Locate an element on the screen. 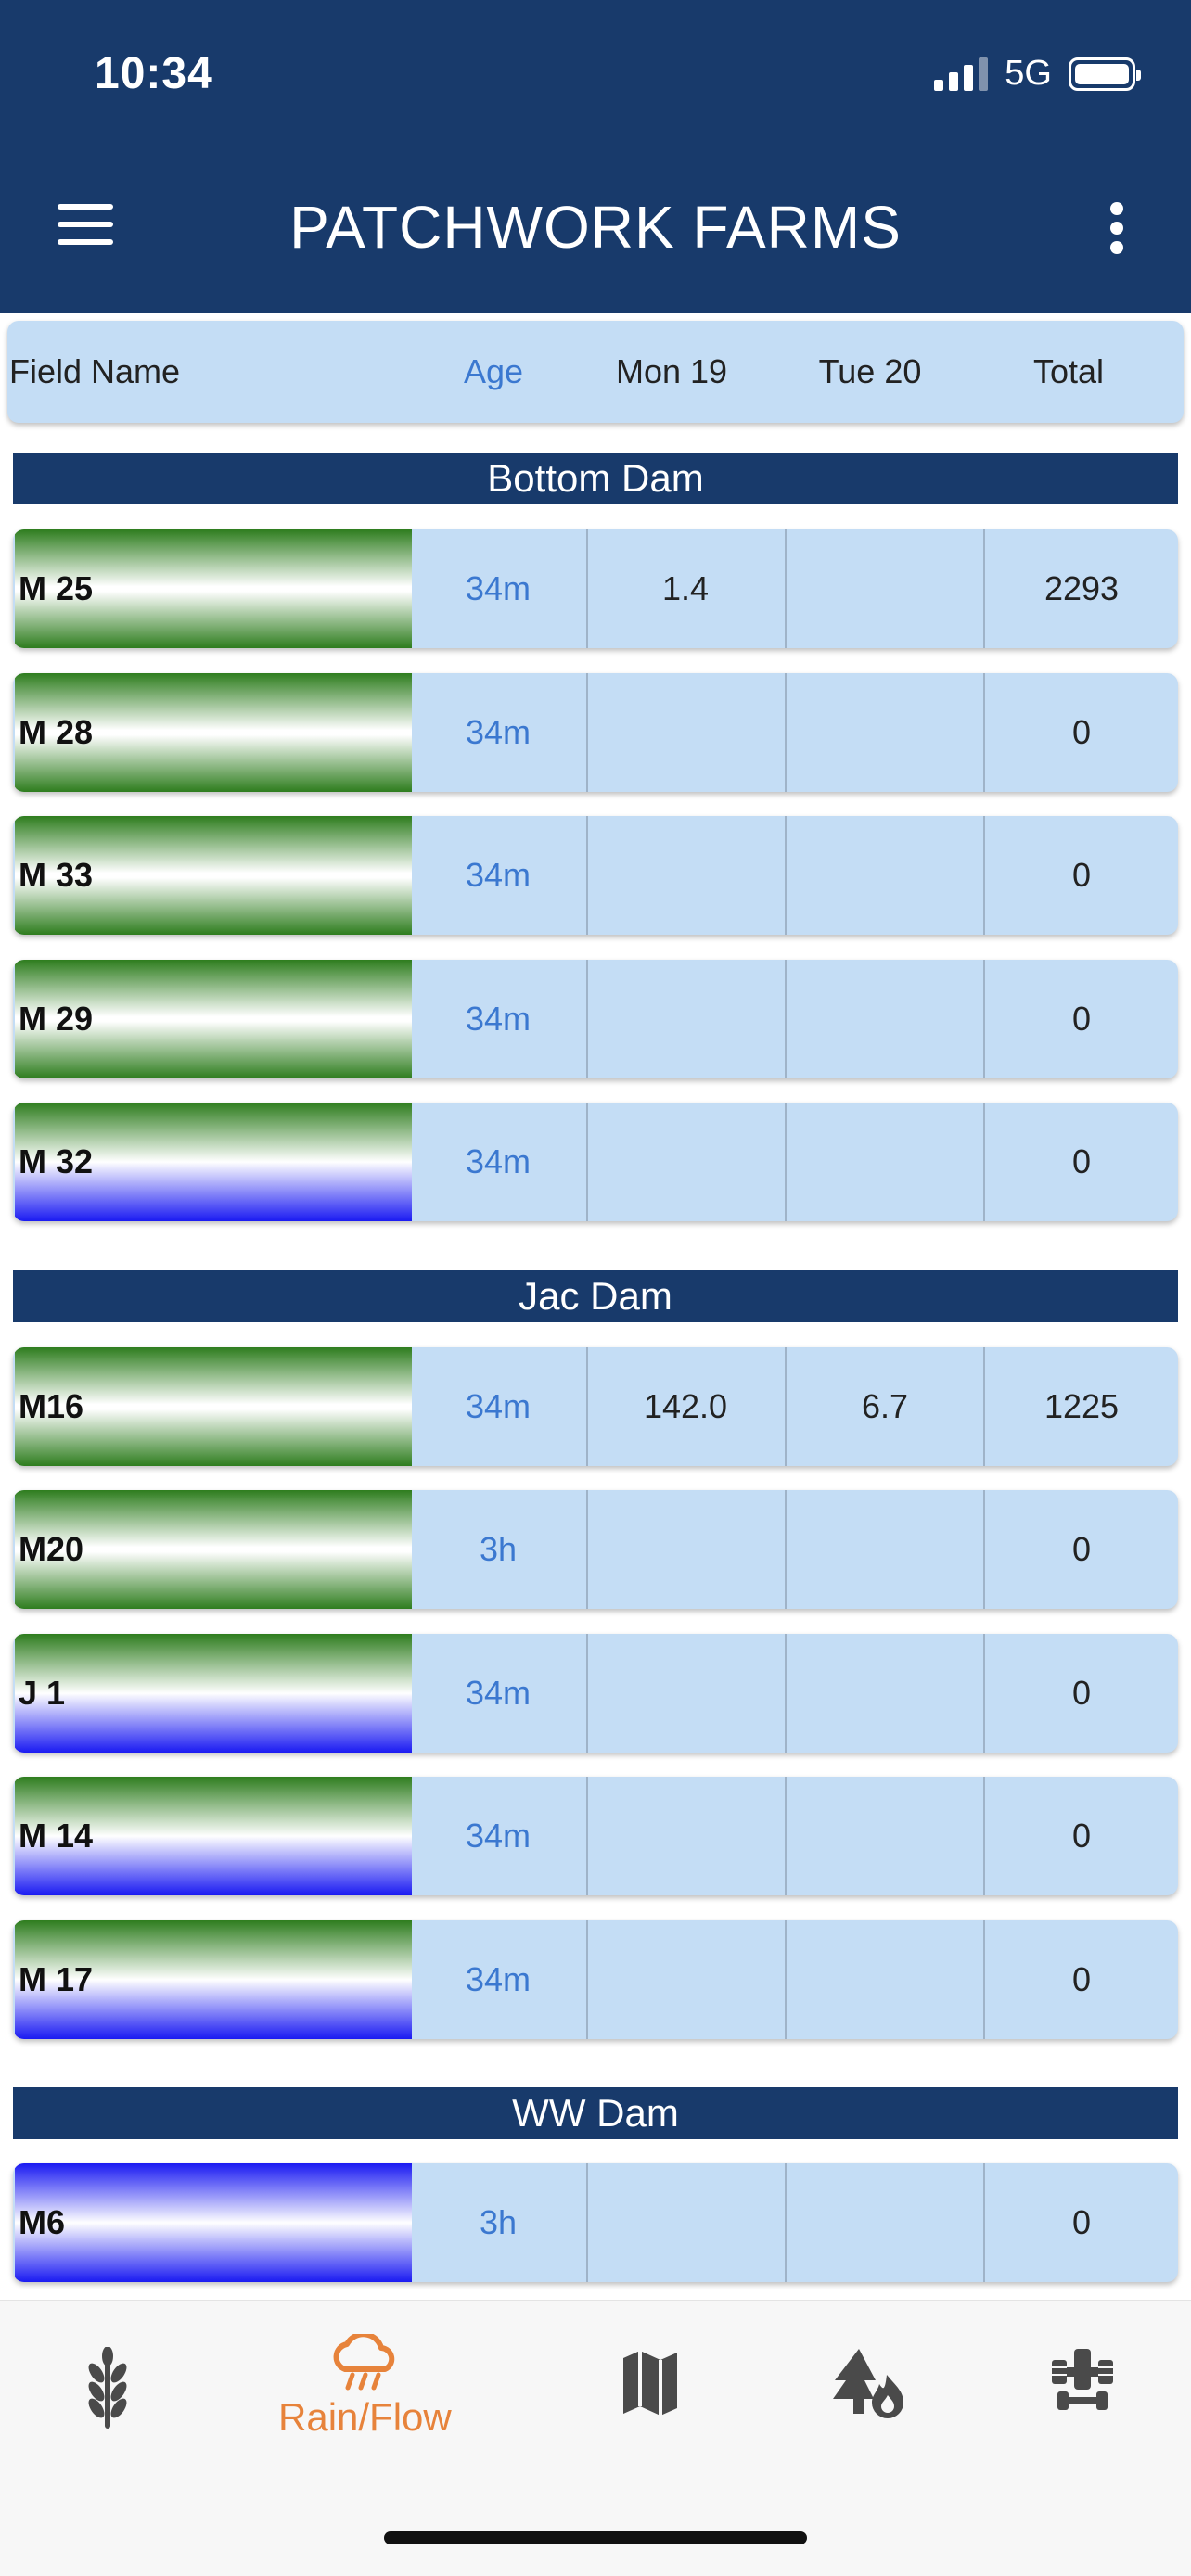 This screenshot has height=2576, width=1191. nav-label-rain-flow: Rain/Flow is located at coordinates (365, 2417).